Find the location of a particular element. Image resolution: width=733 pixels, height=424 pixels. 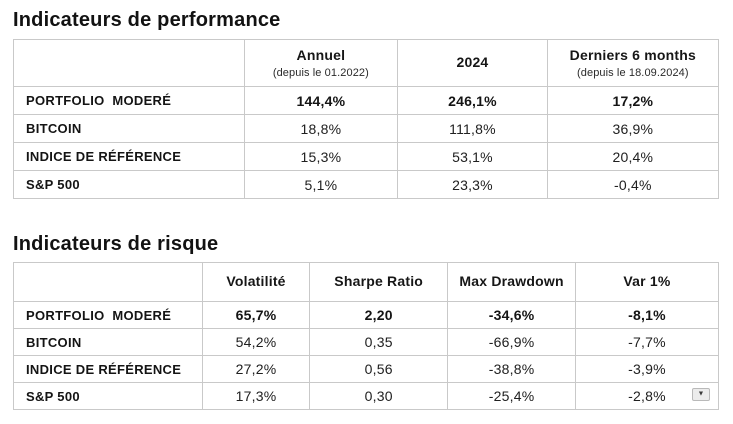

cell-value: 17,2% is located at coordinates (633, 100).